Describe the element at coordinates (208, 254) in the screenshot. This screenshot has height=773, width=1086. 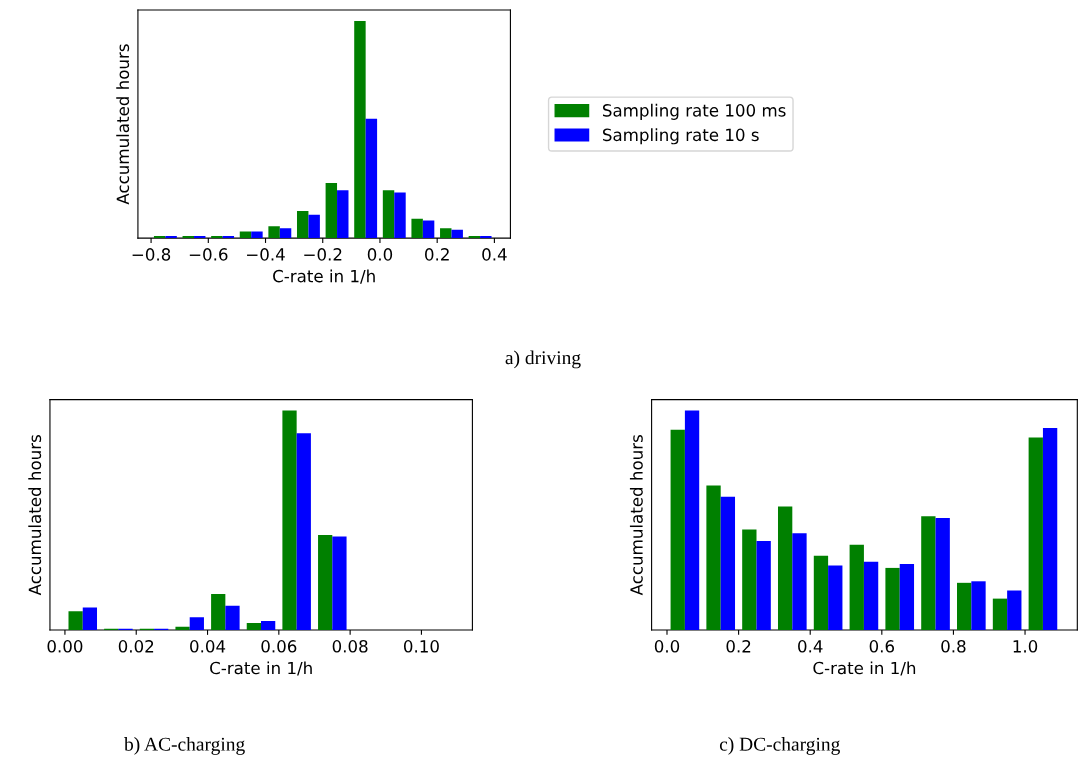
I see `x-tick-label: −0.6` at that location.